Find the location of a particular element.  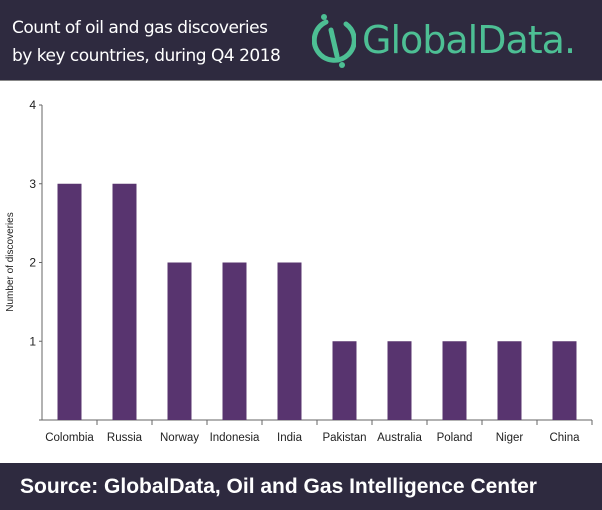

bar-australia is located at coordinates (399, 380).